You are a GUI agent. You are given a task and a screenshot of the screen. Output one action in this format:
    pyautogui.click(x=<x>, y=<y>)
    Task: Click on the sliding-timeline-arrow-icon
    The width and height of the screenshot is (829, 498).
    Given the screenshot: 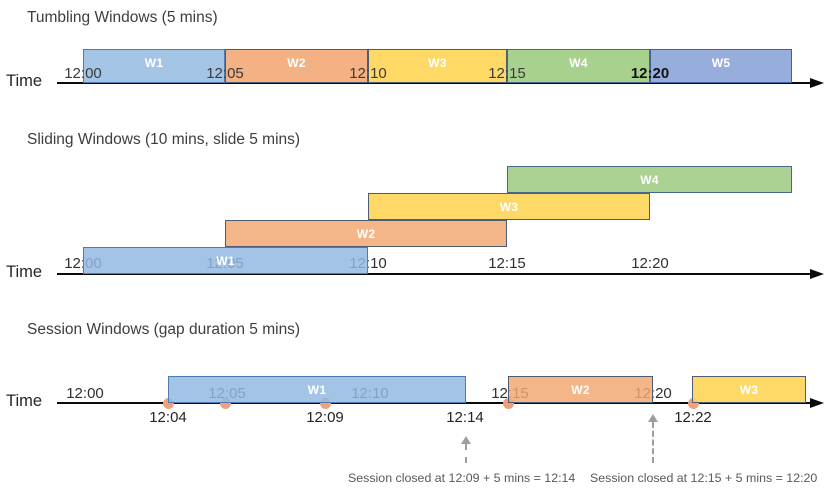 What is the action you would take?
    pyautogui.click(x=817, y=273)
    